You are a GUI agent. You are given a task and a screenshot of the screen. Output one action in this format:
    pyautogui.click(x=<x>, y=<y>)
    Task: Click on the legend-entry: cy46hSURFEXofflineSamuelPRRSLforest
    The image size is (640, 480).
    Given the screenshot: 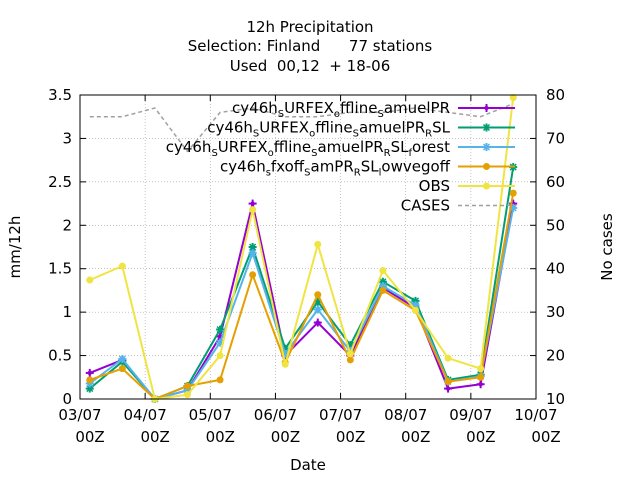 What is the action you would take?
    pyautogui.click(x=340, y=148)
    